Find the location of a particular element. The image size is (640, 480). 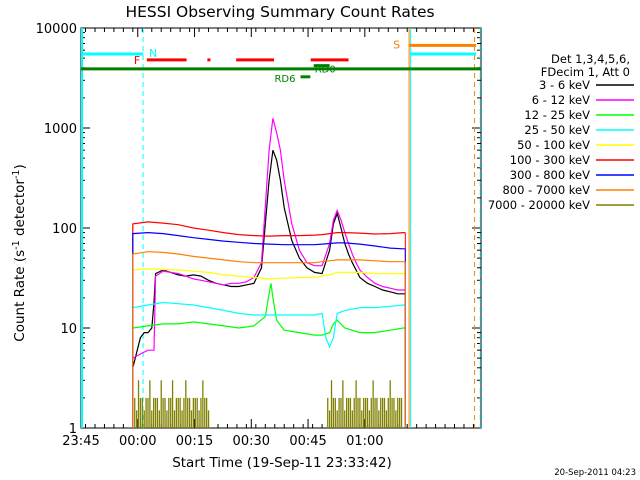

x-tick-label: 23:45 is located at coordinates (80, 441).